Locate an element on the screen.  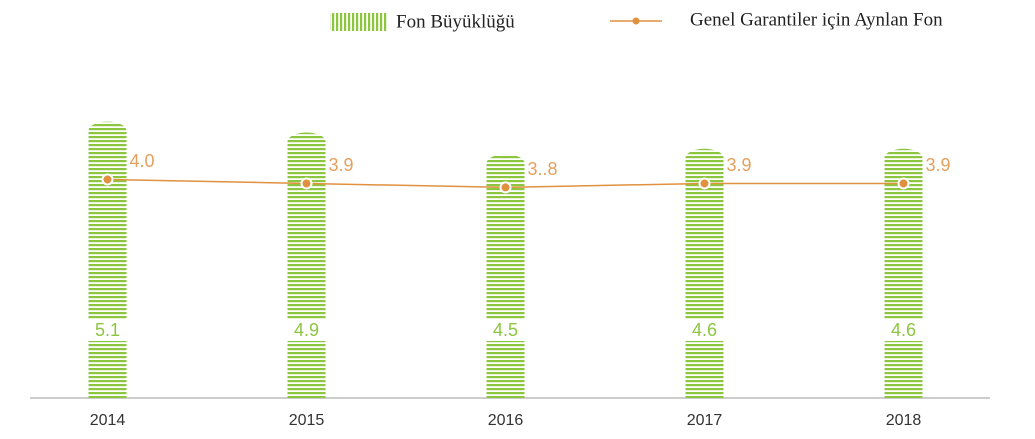
x-tick-label: 2015 is located at coordinates (307, 420).